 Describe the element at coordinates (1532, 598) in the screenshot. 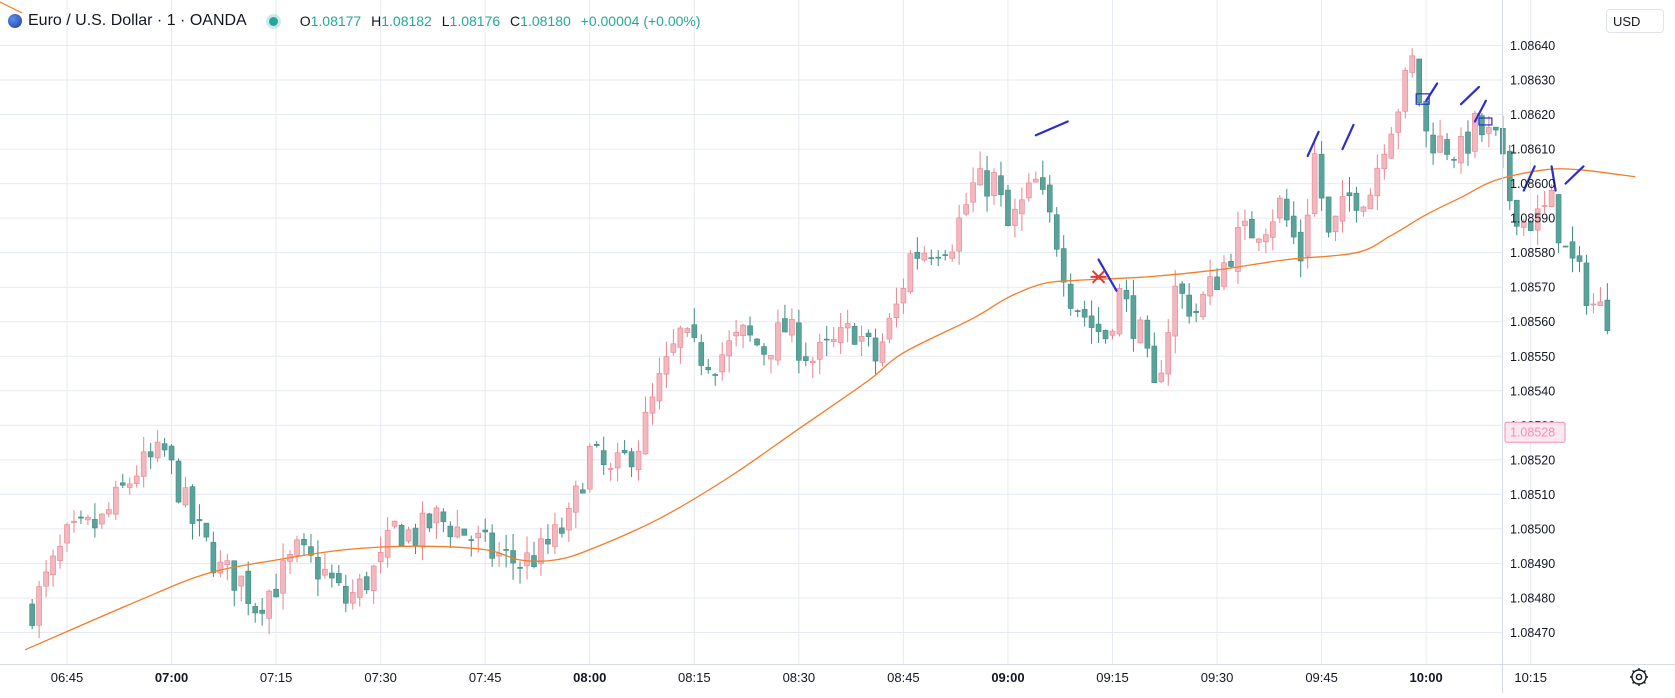

I see `price-tick-label: 1.08480` at that location.